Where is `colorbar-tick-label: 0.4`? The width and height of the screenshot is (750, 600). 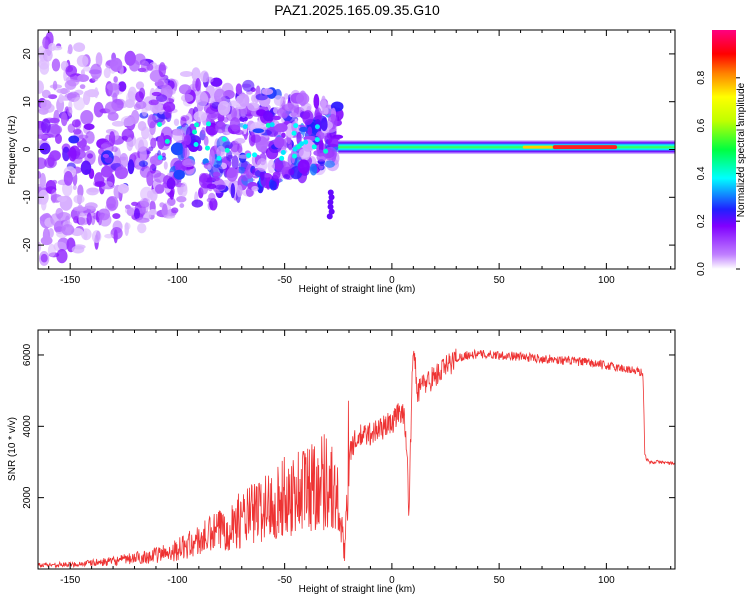
colorbar-tick-label: 0.4 is located at coordinates (701, 173).